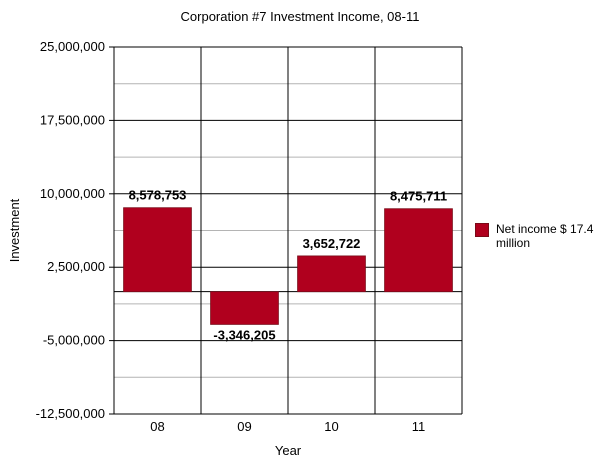 This screenshot has width=600, height=463. Describe the element at coordinates (14, 230) in the screenshot. I see `y-axis-title: Investment` at that location.